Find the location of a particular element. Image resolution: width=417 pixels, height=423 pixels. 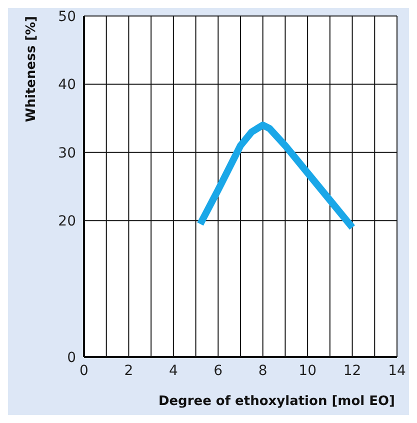

y-tick-label: 20 is located at coordinates (67, 222).